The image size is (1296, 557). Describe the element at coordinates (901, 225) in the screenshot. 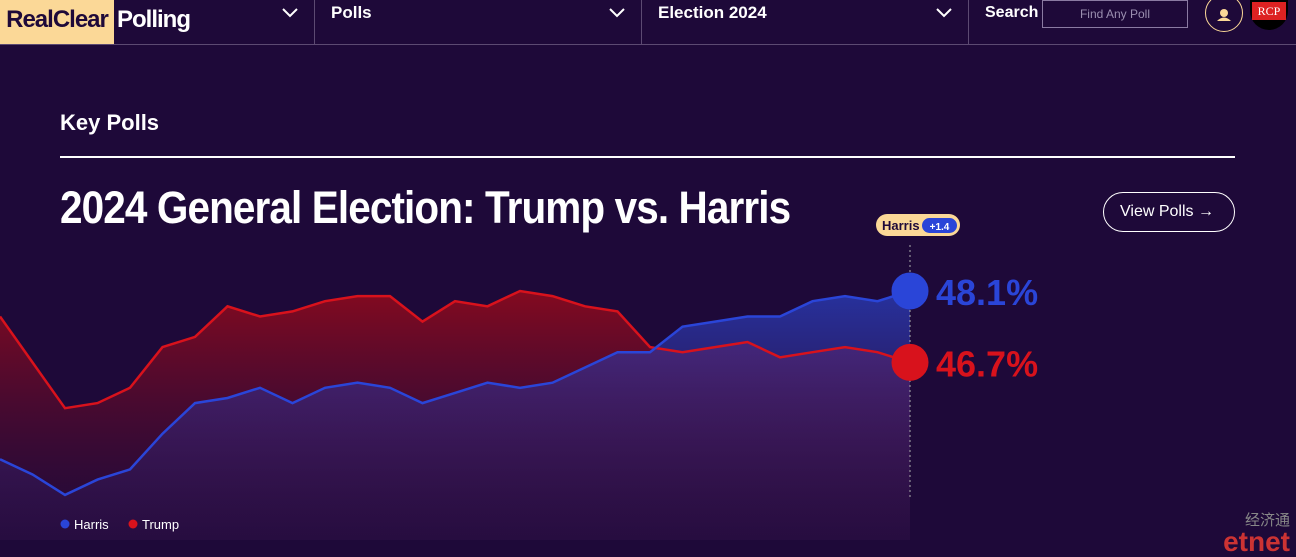

I see `badge-name: Harris` at that location.